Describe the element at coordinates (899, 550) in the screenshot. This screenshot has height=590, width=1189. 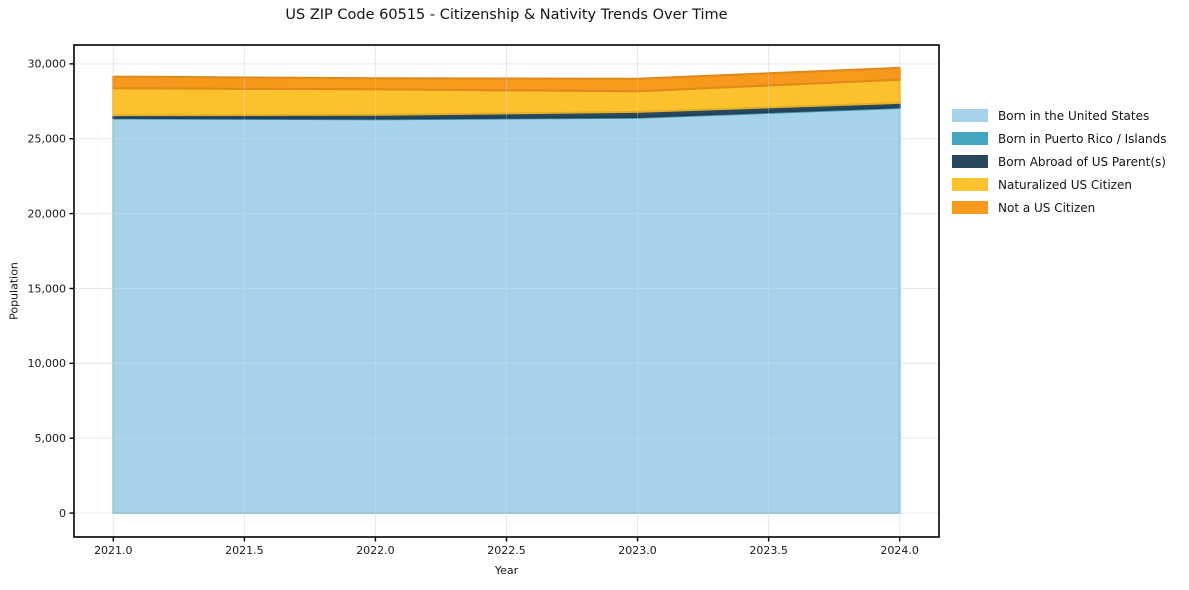
I see `x-tick-label: 2024.0` at that location.